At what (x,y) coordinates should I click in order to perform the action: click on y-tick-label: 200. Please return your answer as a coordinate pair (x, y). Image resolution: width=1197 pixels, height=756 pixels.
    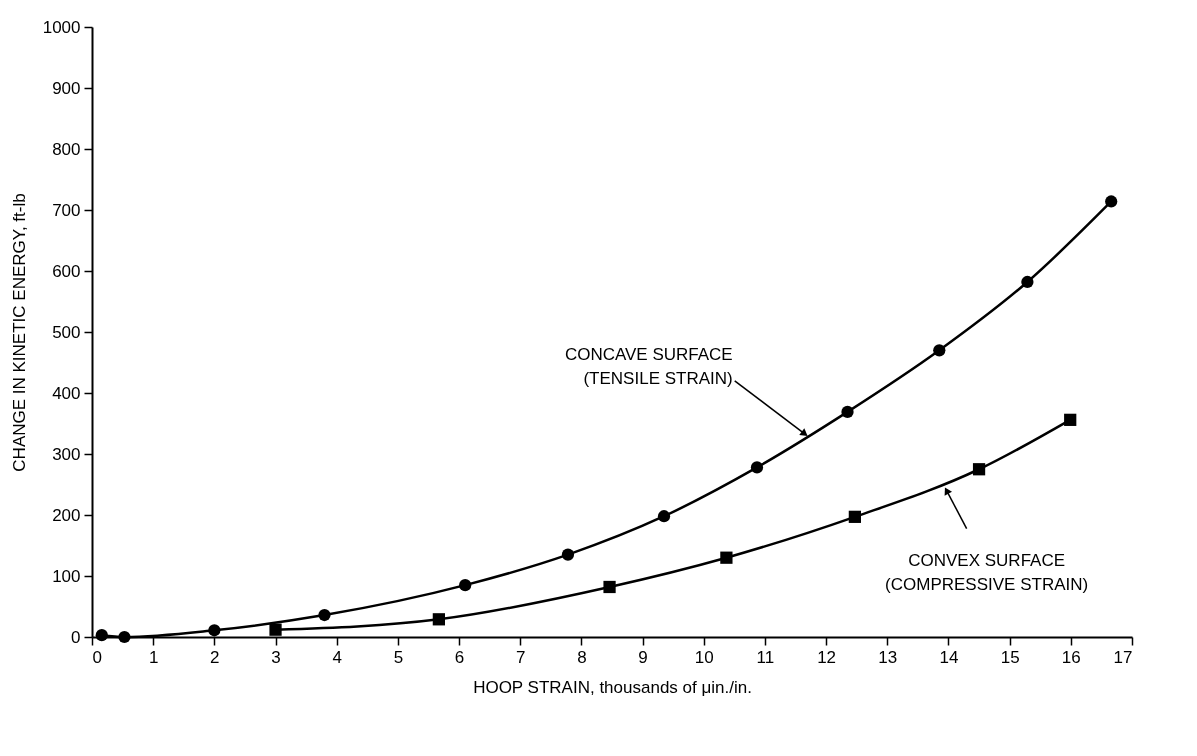
    Looking at the image, I should click on (66, 515).